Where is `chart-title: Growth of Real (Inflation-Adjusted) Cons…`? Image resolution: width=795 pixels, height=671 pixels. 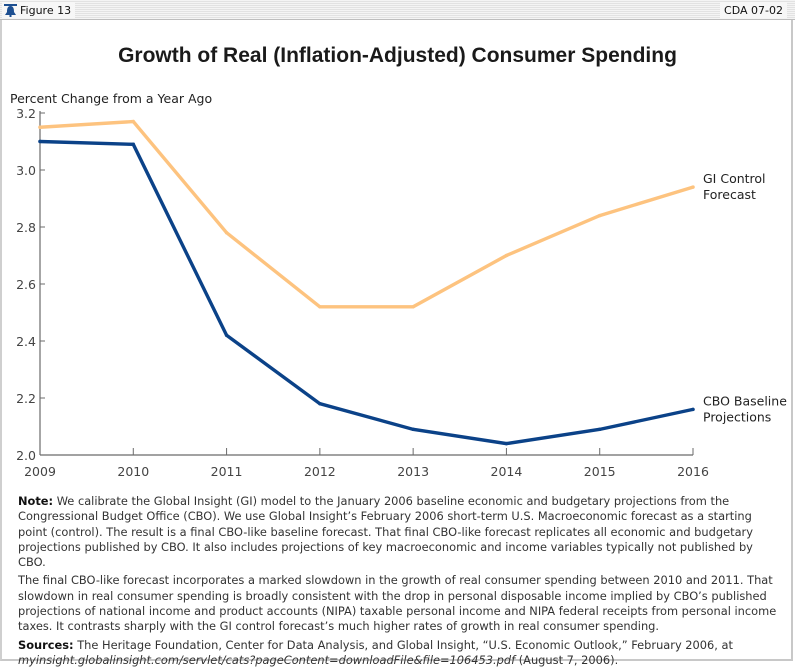 chart-title: Growth of Real (Inflation-Adjusted) Cons… is located at coordinates (397, 55).